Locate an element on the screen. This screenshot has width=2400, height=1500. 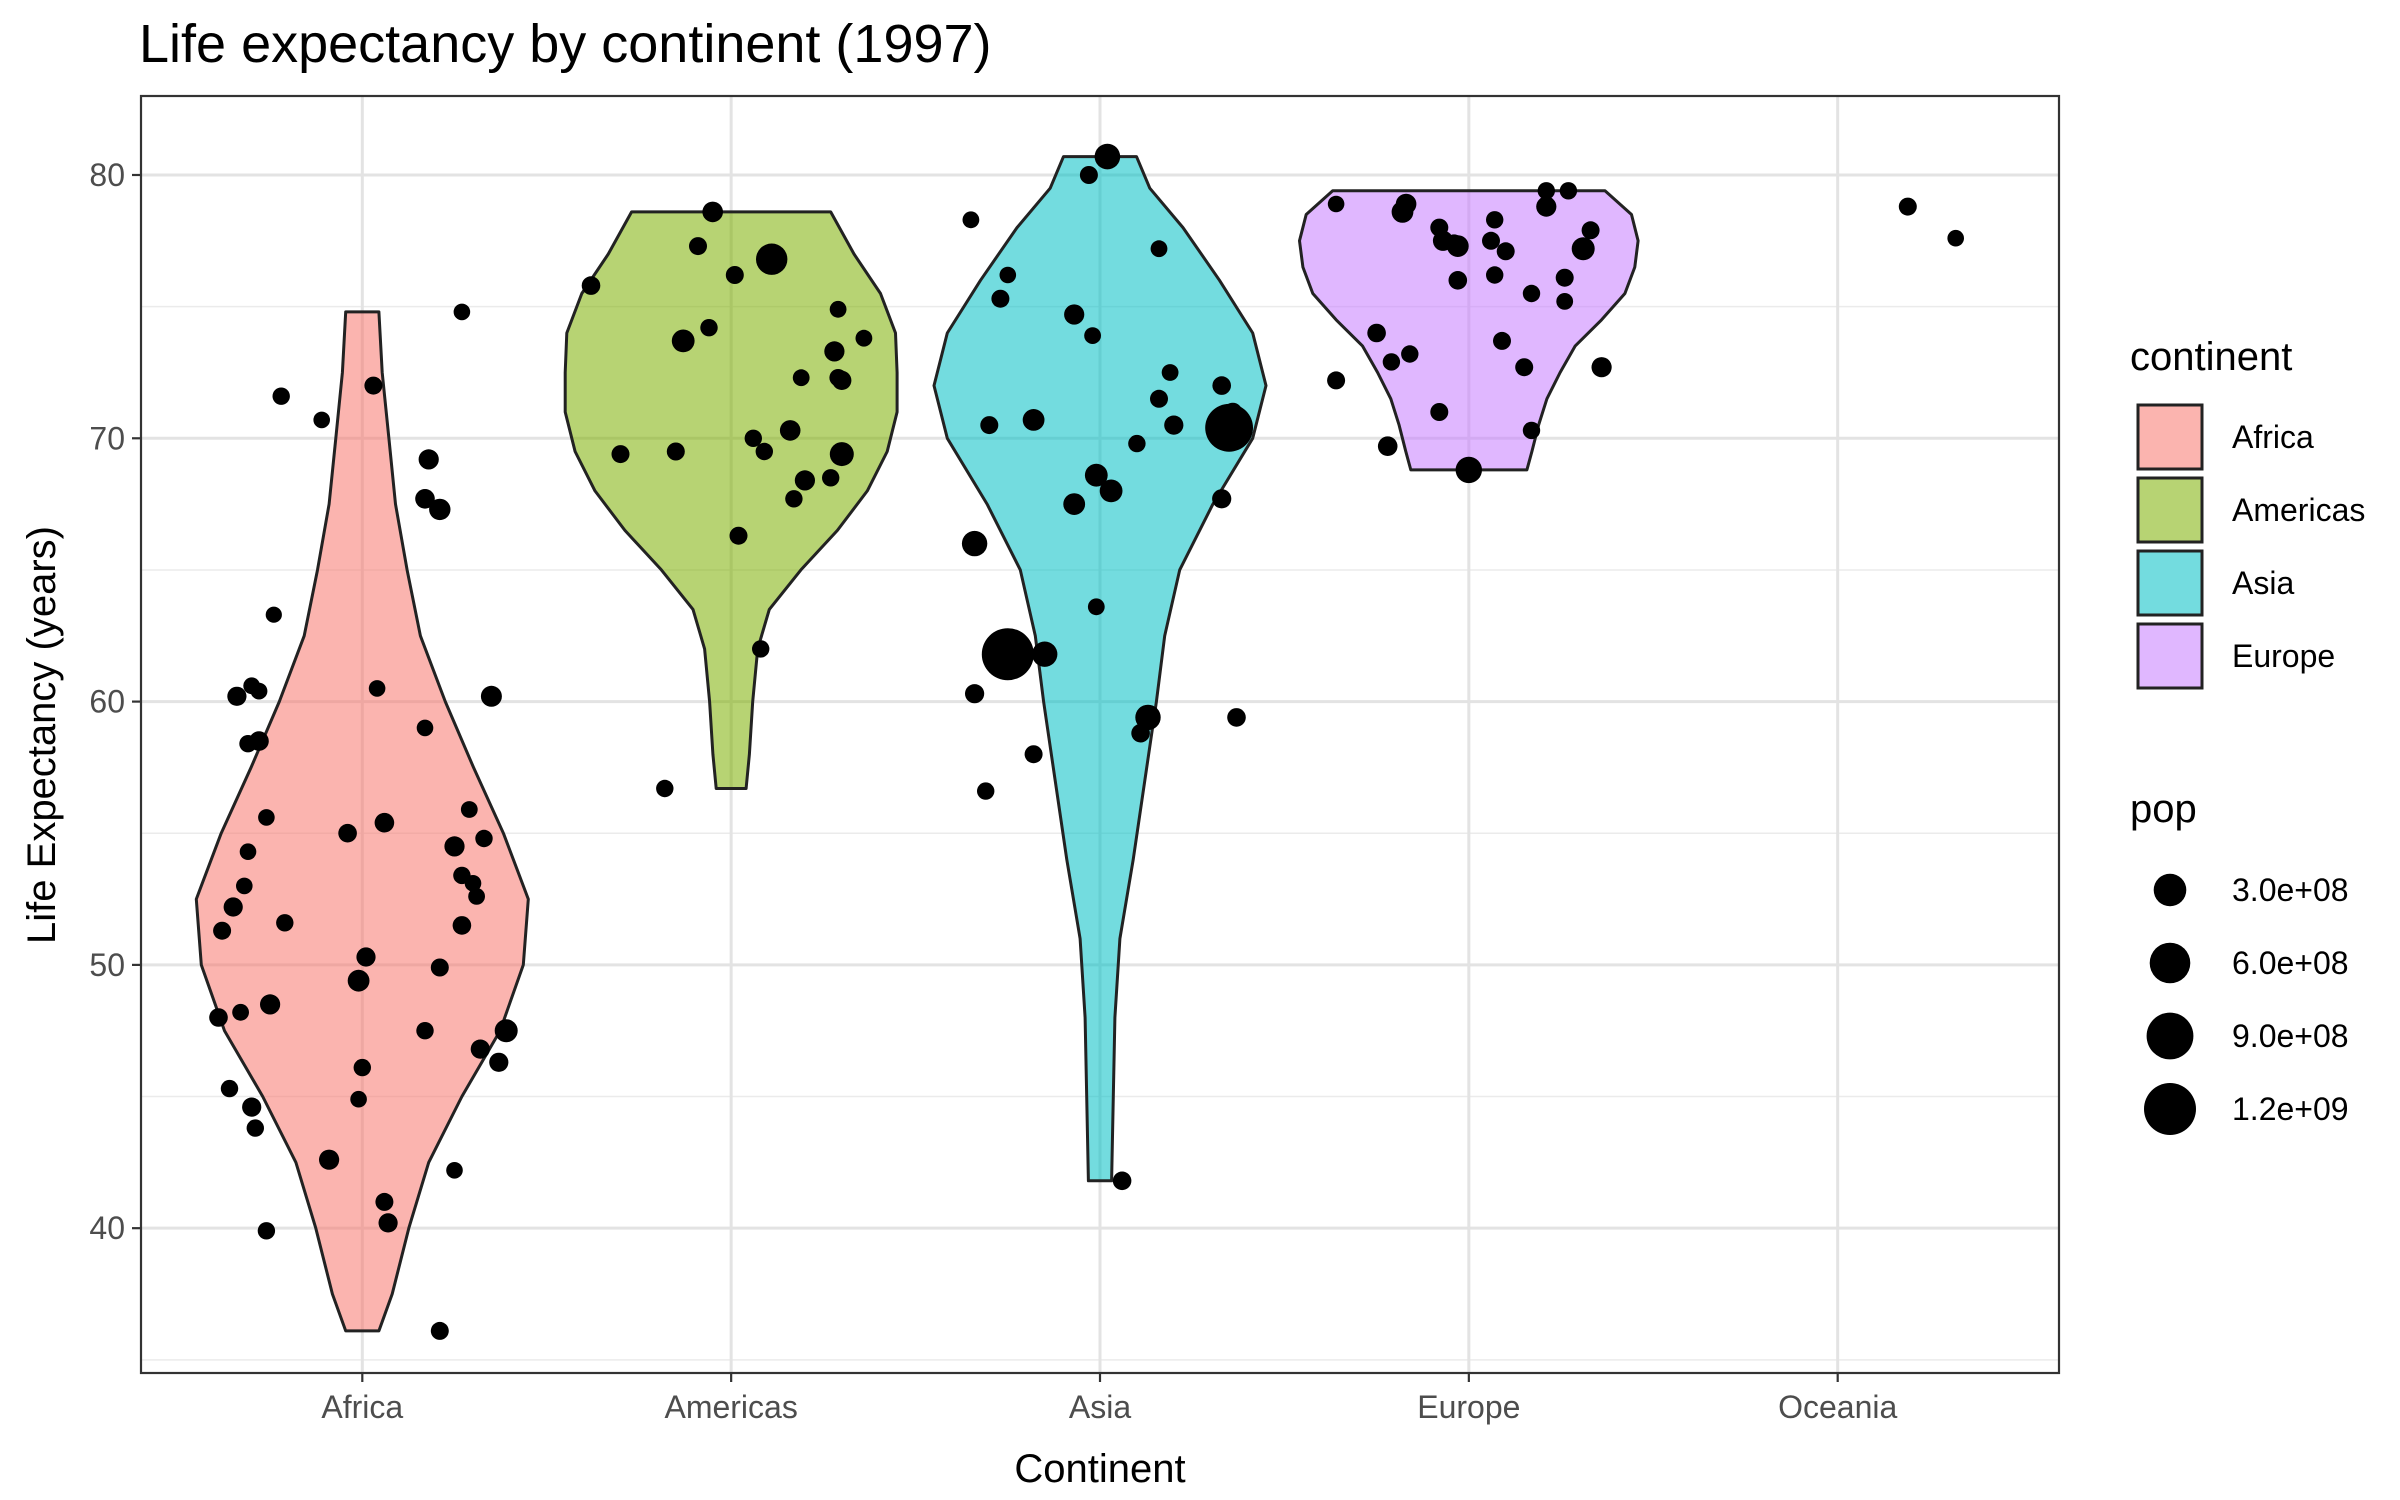
fill-legend-label: Asia is located at coordinates (2263, 583).